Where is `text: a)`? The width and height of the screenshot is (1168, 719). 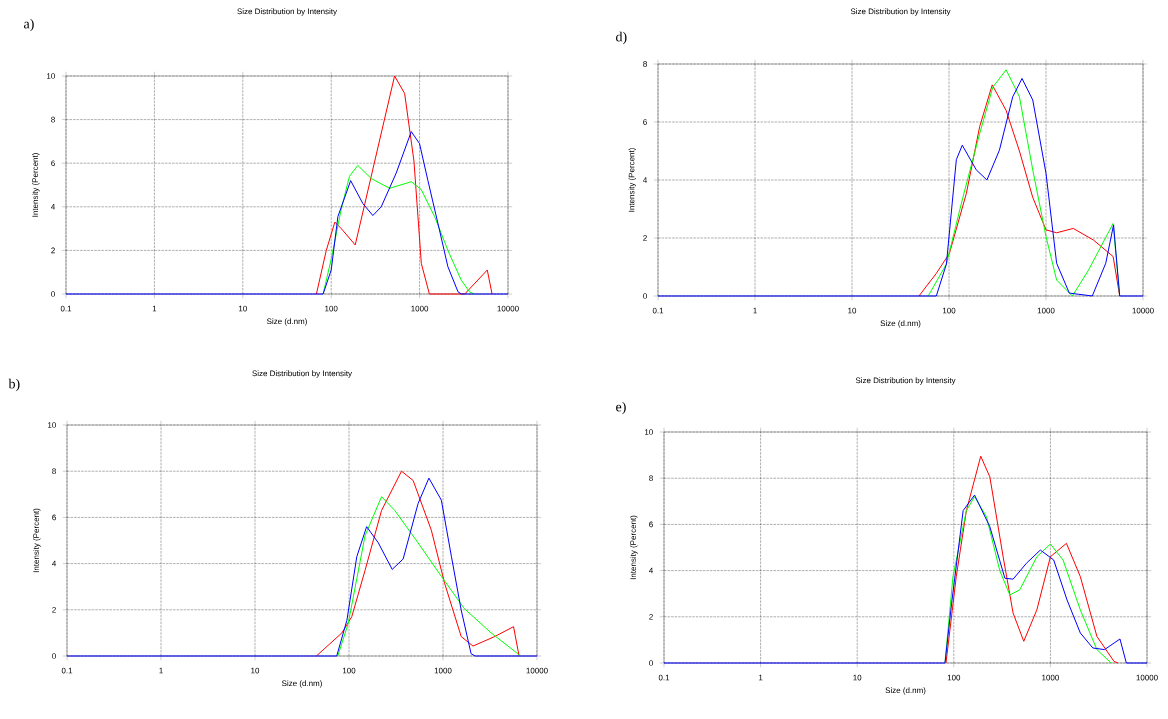
text: a) is located at coordinates (29, 25).